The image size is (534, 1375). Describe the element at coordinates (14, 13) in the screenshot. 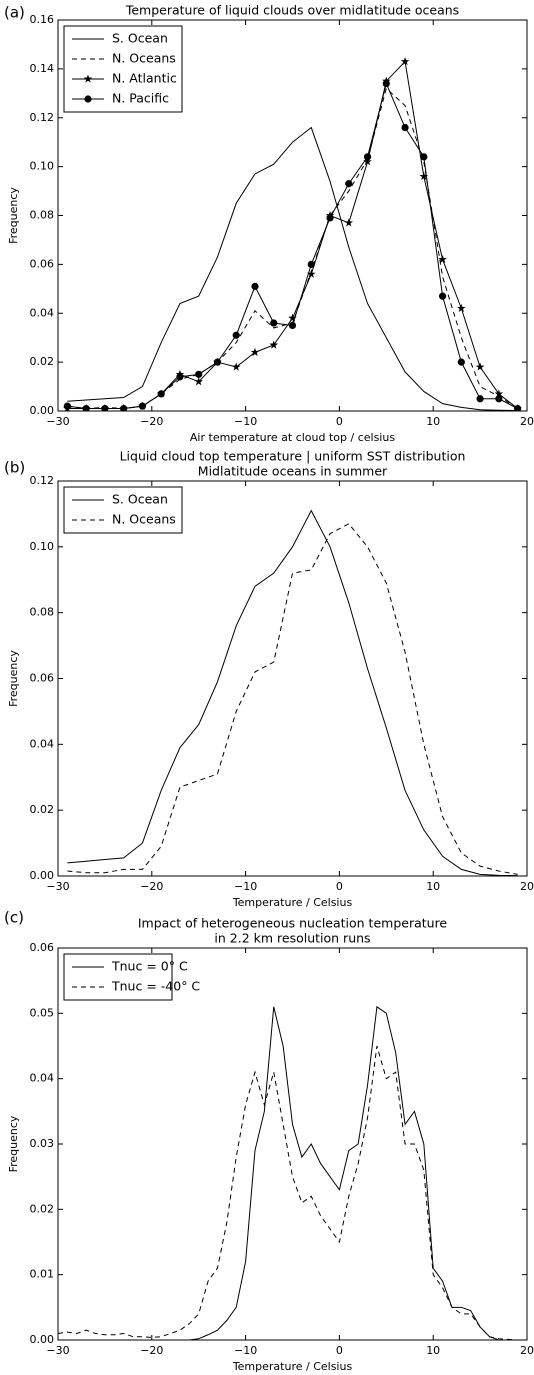

I see `panel-label: (a)` at that location.